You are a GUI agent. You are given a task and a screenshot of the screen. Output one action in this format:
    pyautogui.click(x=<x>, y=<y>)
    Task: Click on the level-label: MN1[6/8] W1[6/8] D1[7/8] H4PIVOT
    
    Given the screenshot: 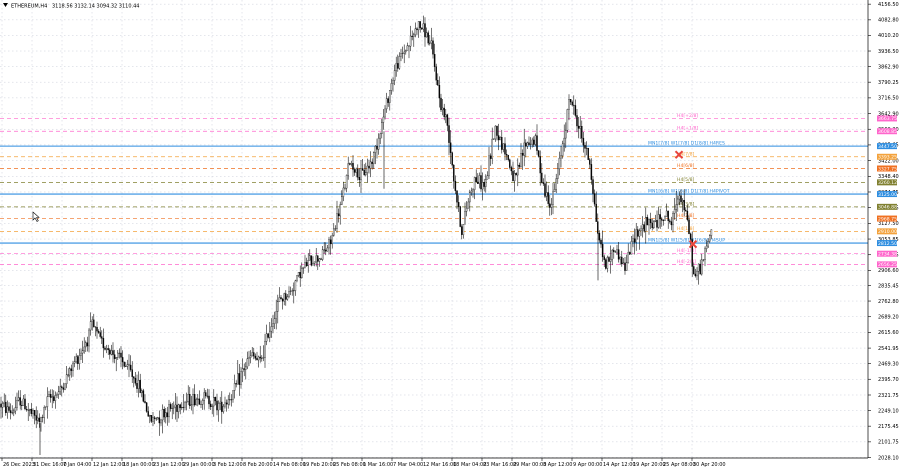 What is the action you would take?
    pyautogui.click(x=689, y=192)
    